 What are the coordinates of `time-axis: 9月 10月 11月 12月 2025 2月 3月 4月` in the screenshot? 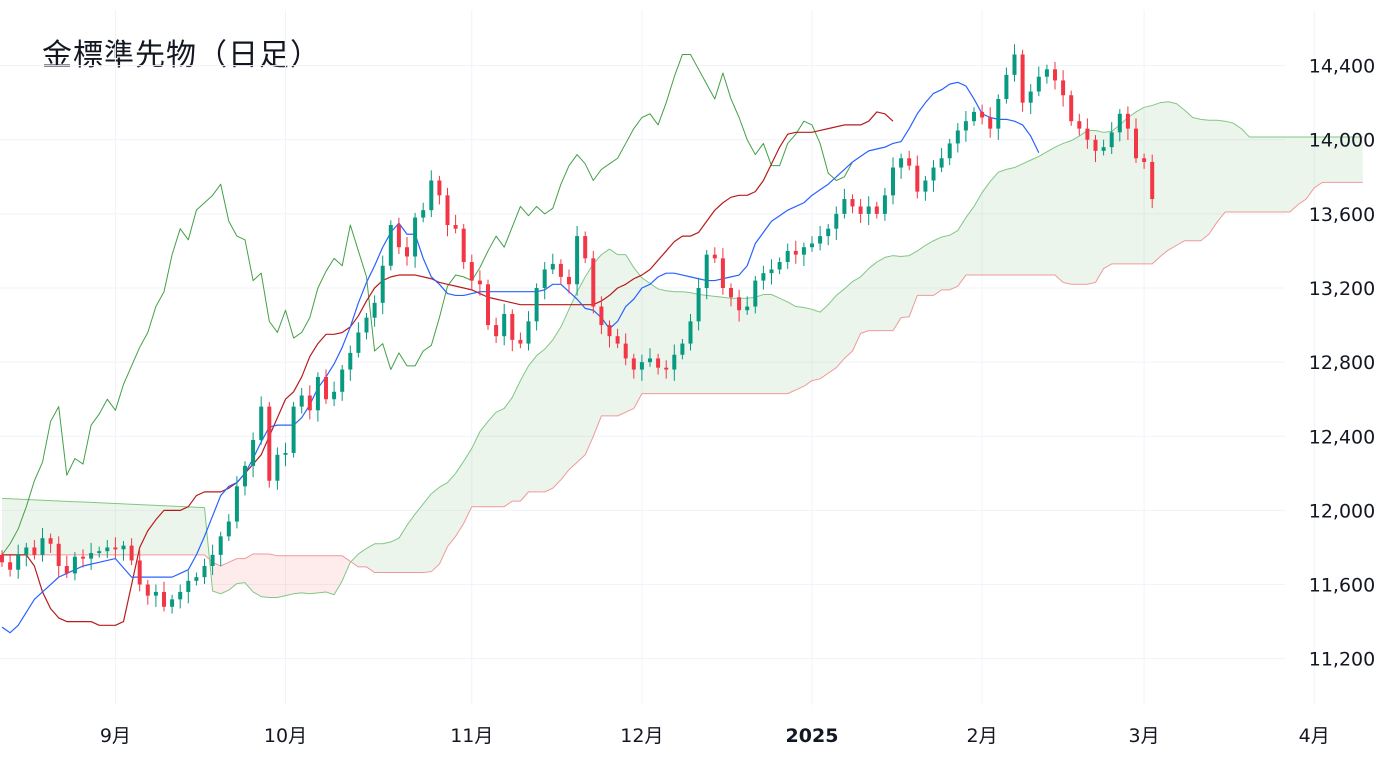 It's located at (715, 736).